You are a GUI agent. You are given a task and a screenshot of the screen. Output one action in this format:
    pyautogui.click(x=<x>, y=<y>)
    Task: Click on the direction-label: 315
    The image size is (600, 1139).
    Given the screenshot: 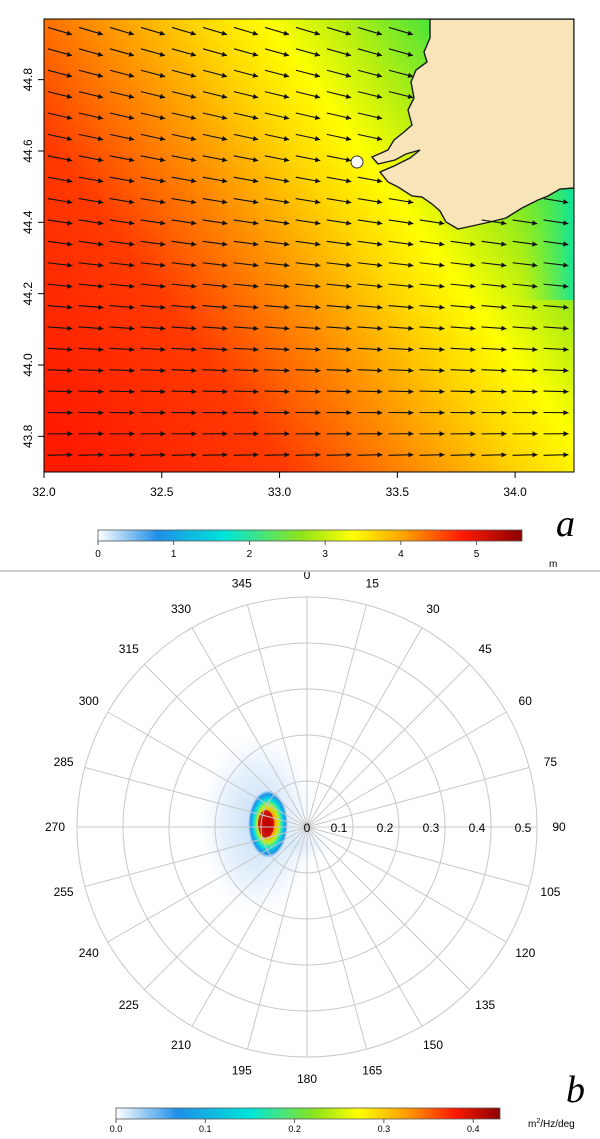 What is the action you would take?
    pyautogui.click(x=129, y=649)
    